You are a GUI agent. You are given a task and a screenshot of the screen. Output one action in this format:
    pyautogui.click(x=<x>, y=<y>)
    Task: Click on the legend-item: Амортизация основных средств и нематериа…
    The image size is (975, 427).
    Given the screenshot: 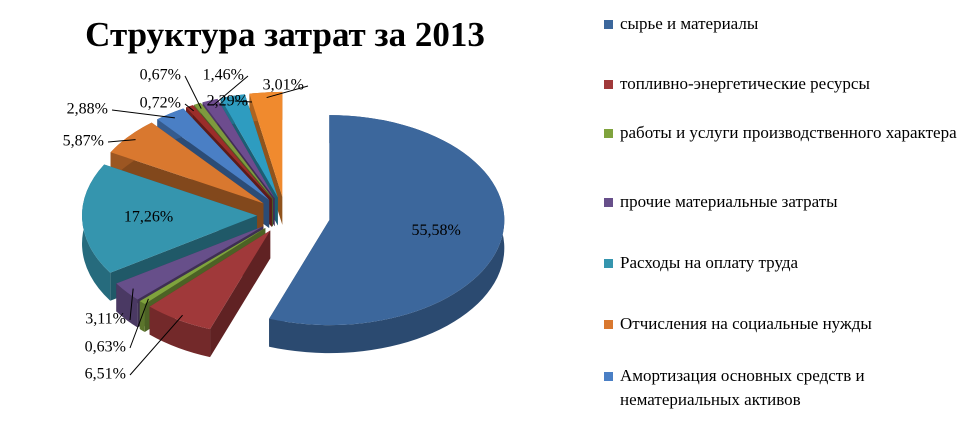 What is the action you would take?
    pyautogui.click(x=782, y=388)
    